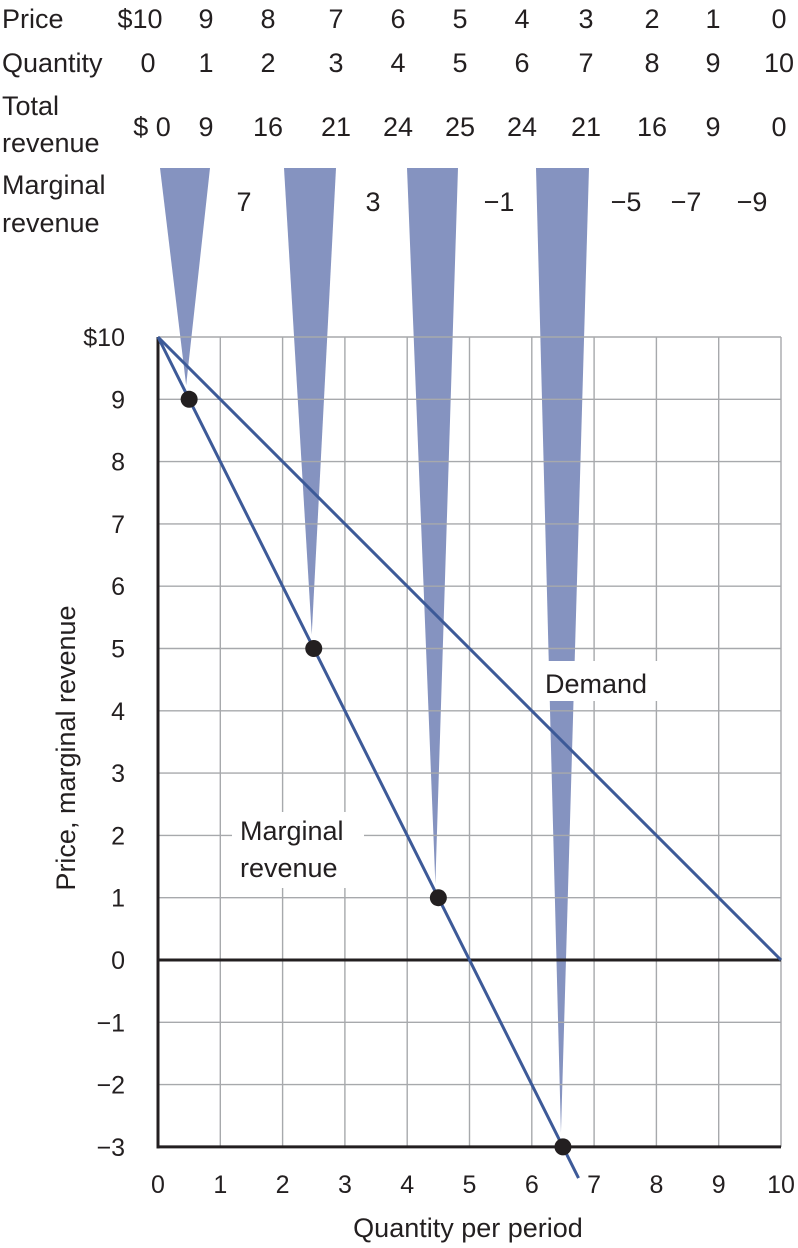  Describe the element at coordinates (781, 1185) in the screenshot. I see `x-tick-label: 10` at that location.